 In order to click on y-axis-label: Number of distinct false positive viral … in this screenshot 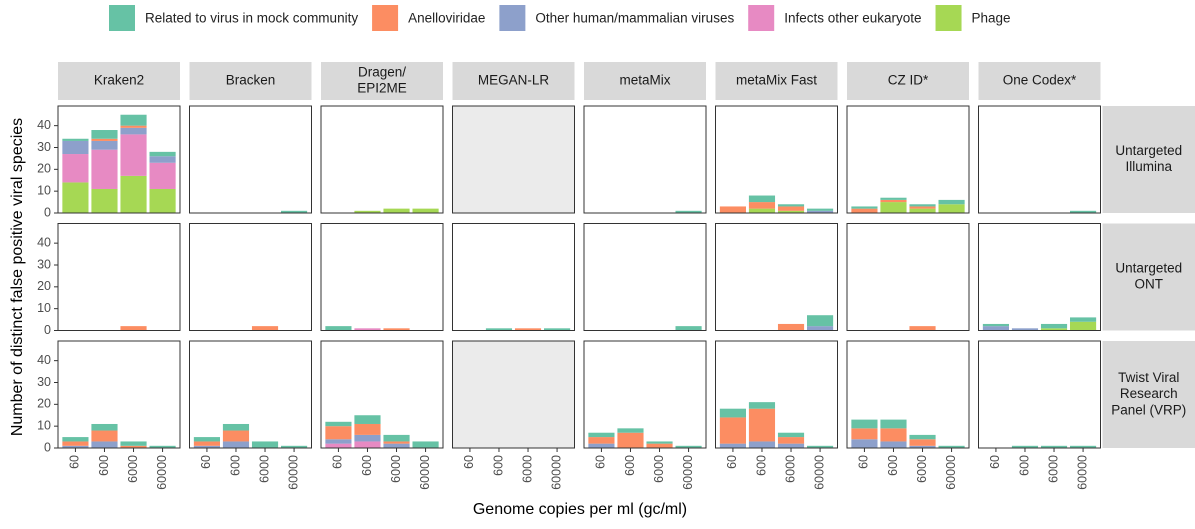, I will do `click(17, 277)`.